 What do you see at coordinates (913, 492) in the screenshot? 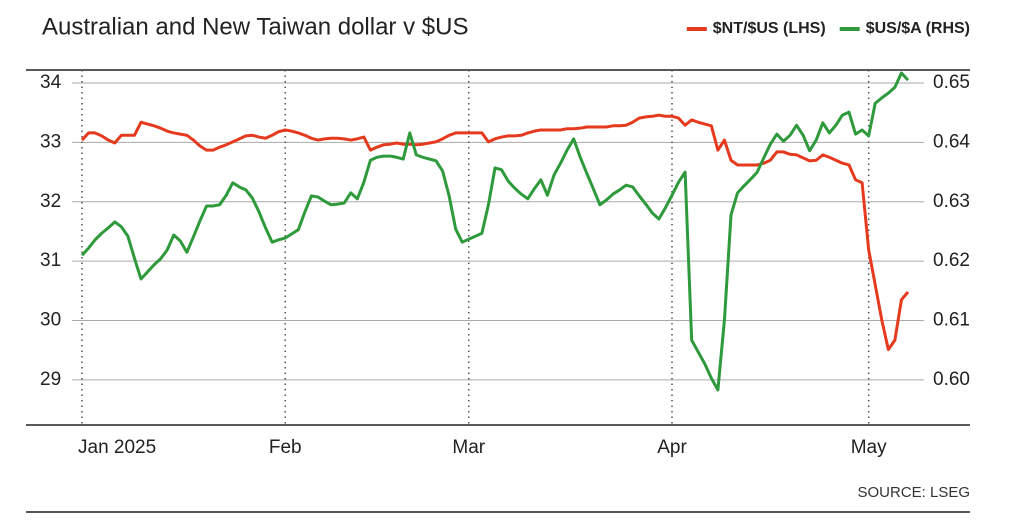
I see `source-note: SOURCE: LSEG` at bounding box center [913, 492].